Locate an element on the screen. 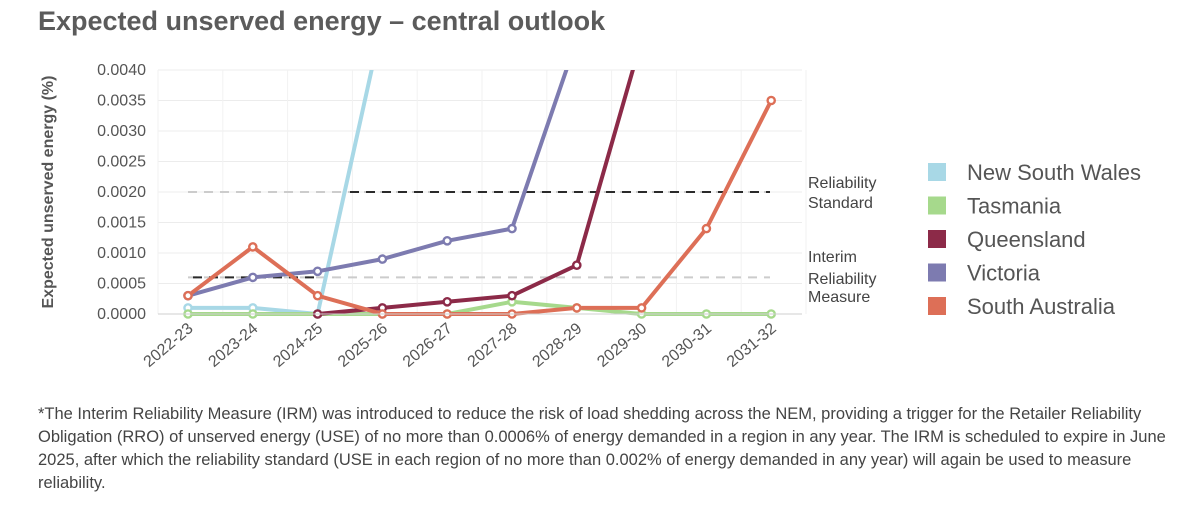 This screenshot has width=1200, height=514. x-tick-label: 2023-24 is located at coordinates (233, 345).